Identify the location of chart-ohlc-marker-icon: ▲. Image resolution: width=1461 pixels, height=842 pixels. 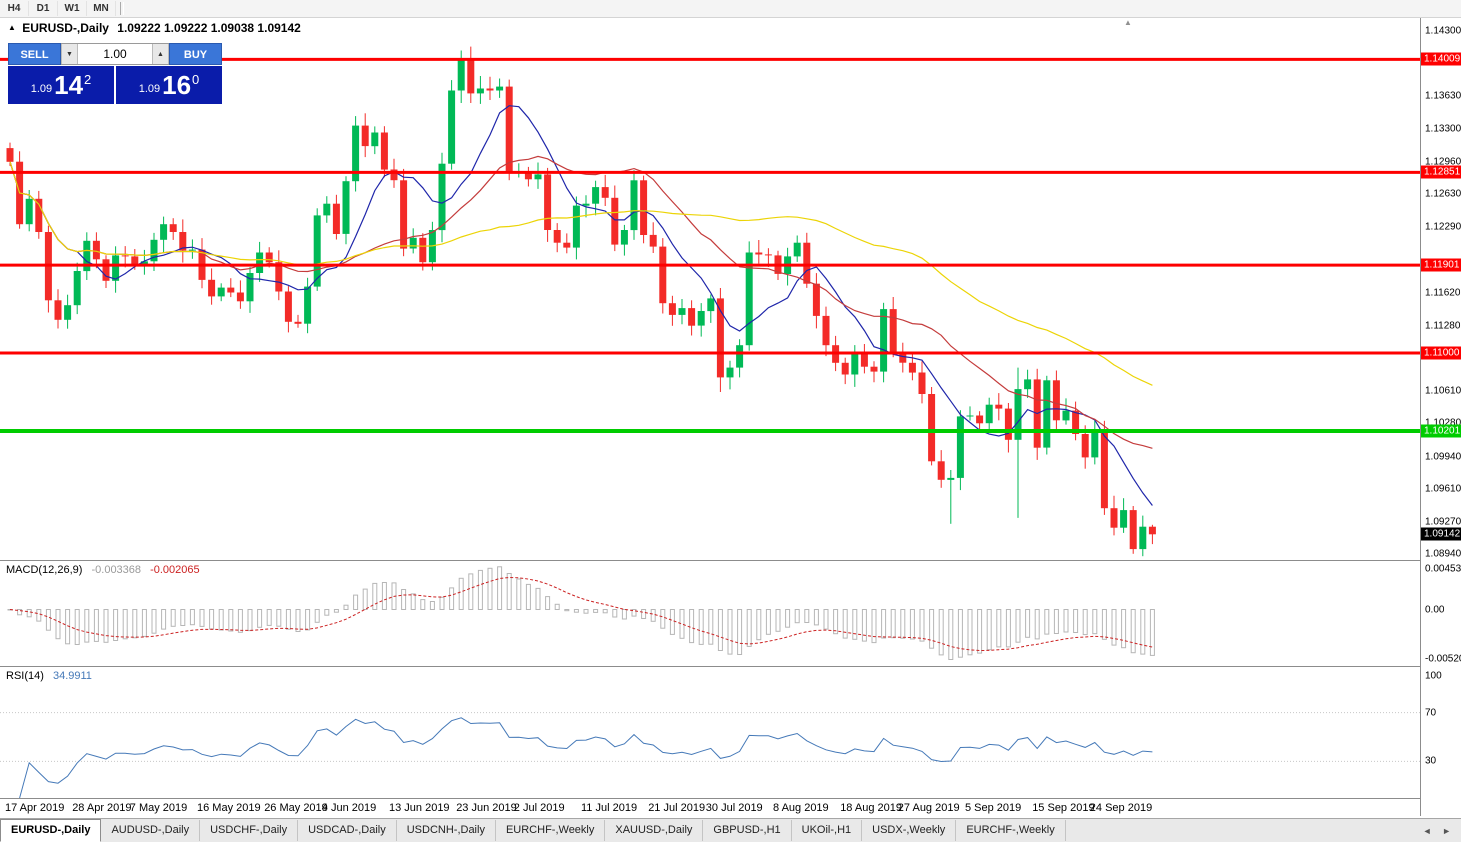
(12, 27).